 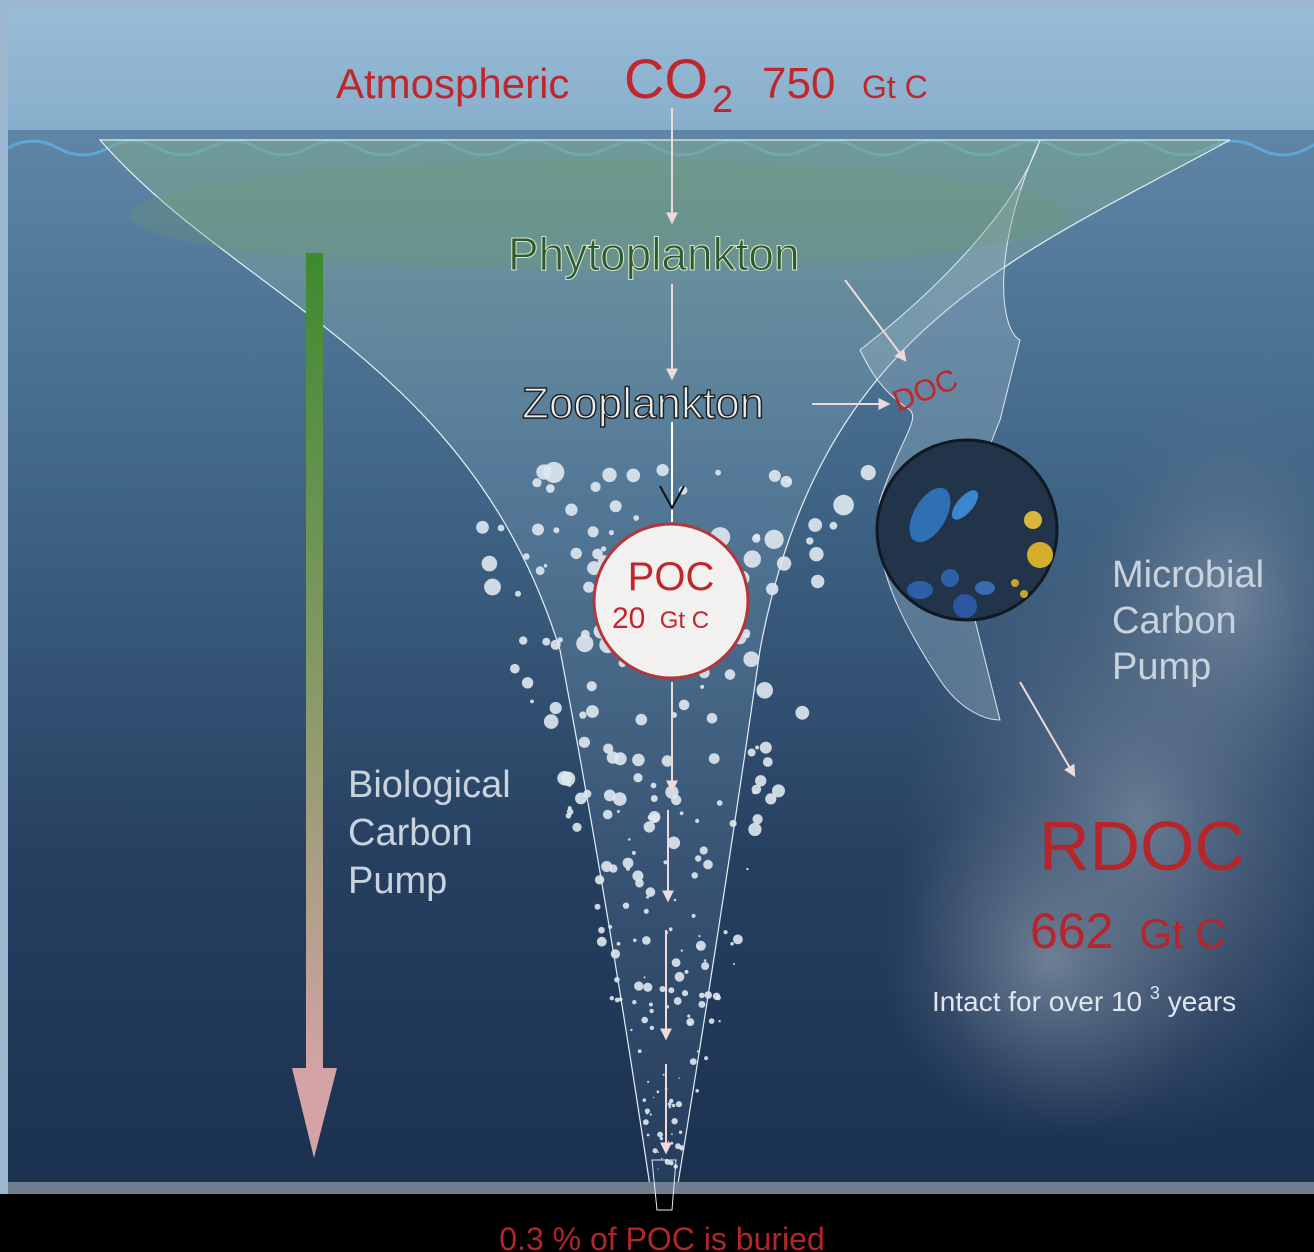 What do you see at coordinates (429, 785) in the screenshot?
I see `biological-pump-line1: Biological` at bounding box center [429, 785].